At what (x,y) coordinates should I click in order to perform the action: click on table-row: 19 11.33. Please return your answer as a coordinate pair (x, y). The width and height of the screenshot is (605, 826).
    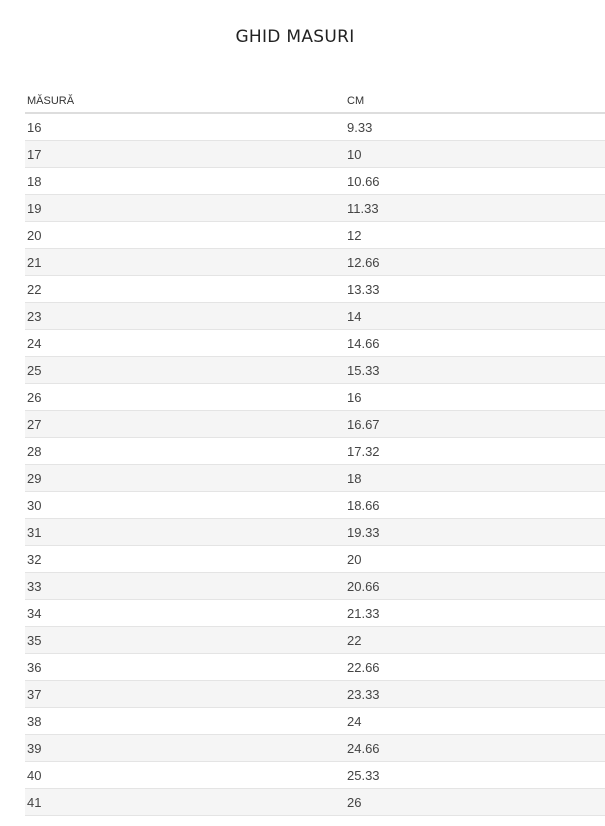
    Looking at the image, I should click on (315, 208).